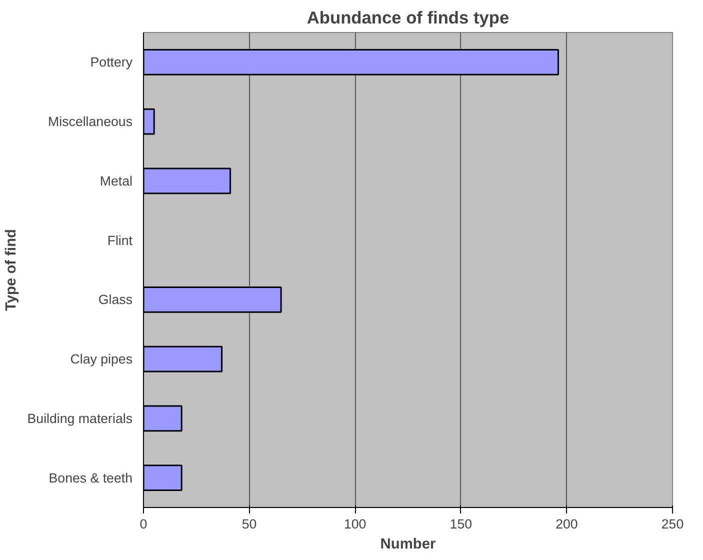 The width and height of the screenshot is (703, 560). I want to click on y-tick-label: Clay pipes, so click(101, 359).